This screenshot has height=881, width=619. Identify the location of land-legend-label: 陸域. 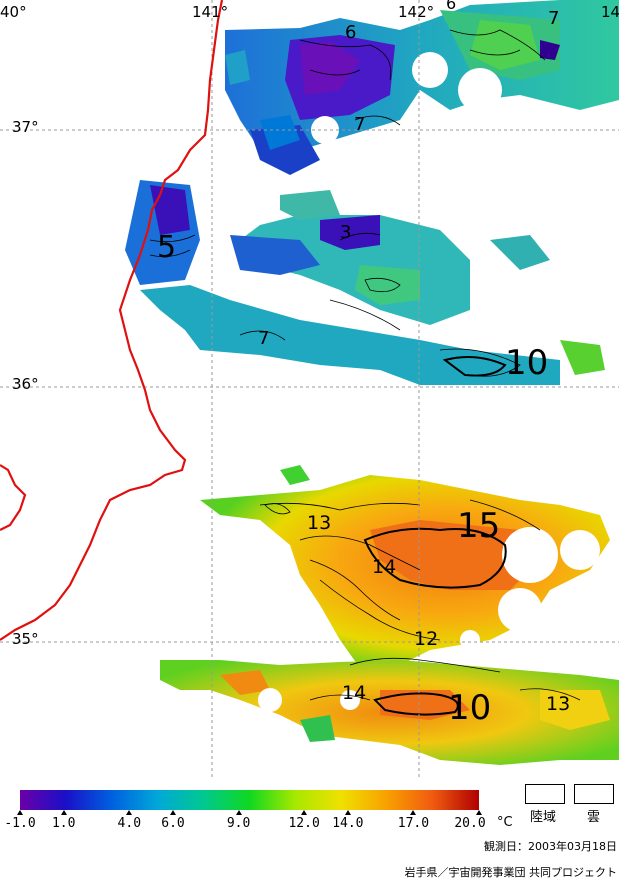
(543, 817).